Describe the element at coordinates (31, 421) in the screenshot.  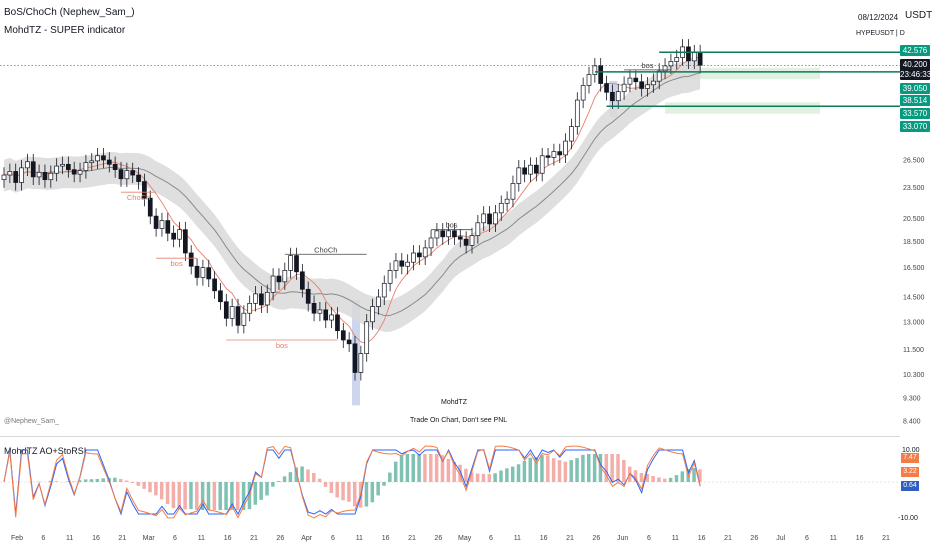
I see `author-watermark: @Nephew_Sam_` at that location.